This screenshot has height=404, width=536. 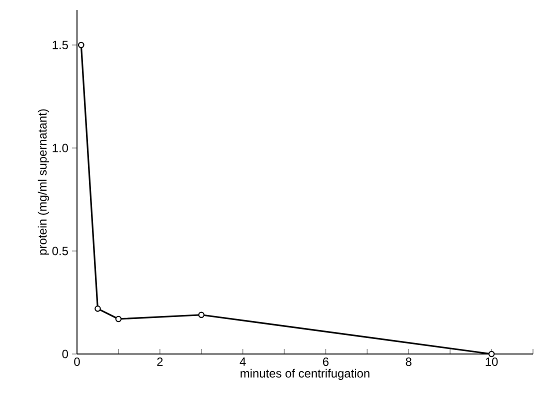 What do you see at coordinates (160, 362) in the screenshot?
I see `x-tick-label: 2` at bounding box center [160, 362].